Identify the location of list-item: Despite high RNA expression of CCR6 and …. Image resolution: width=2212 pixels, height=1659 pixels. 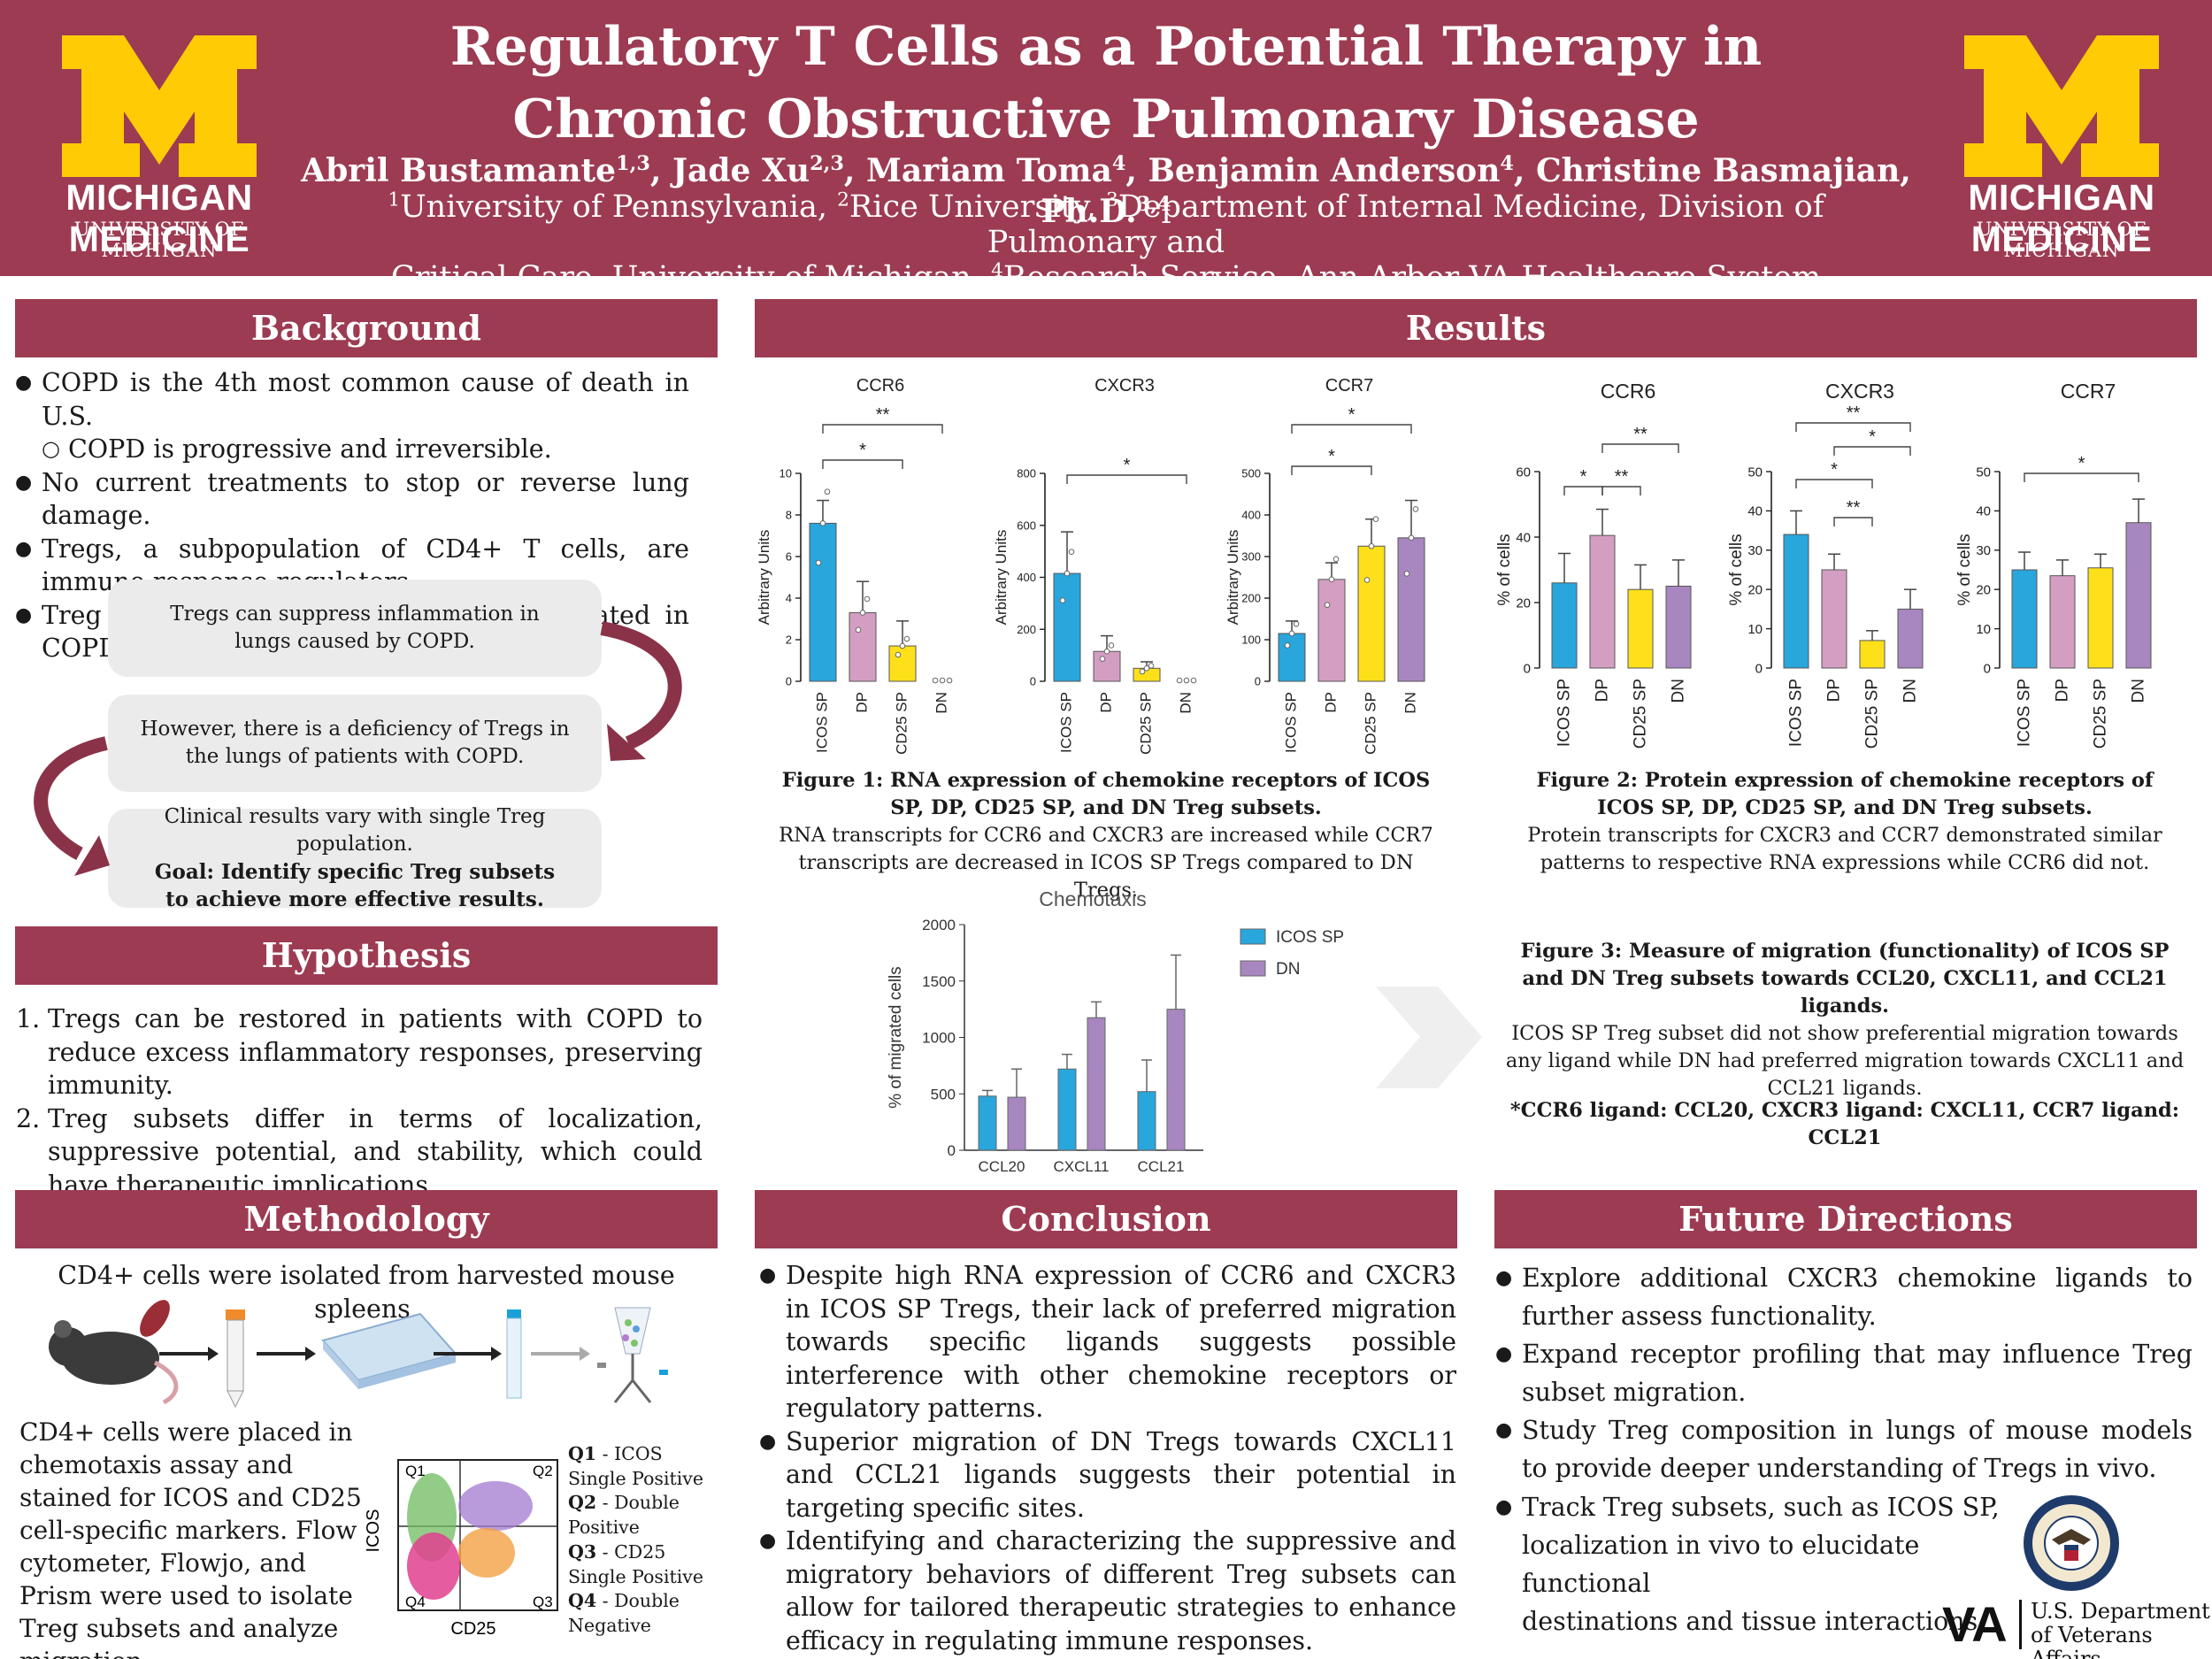
(1108, 1342).